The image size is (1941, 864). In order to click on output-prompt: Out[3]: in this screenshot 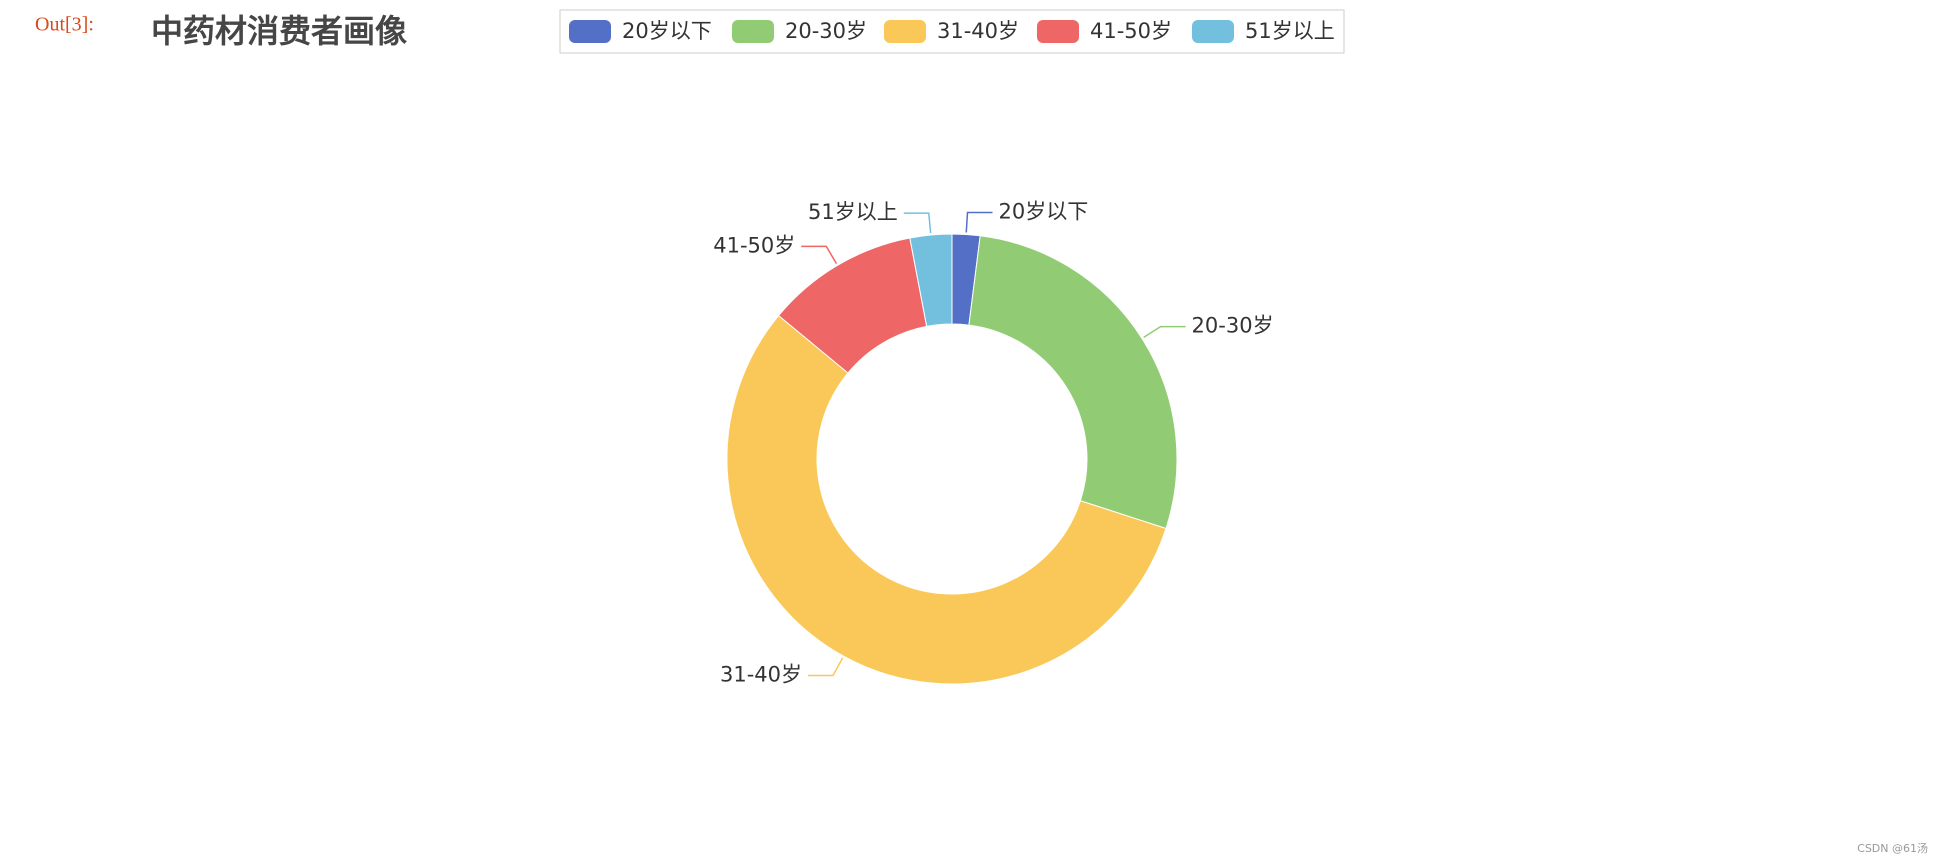, I will do `click(64, 25)`.